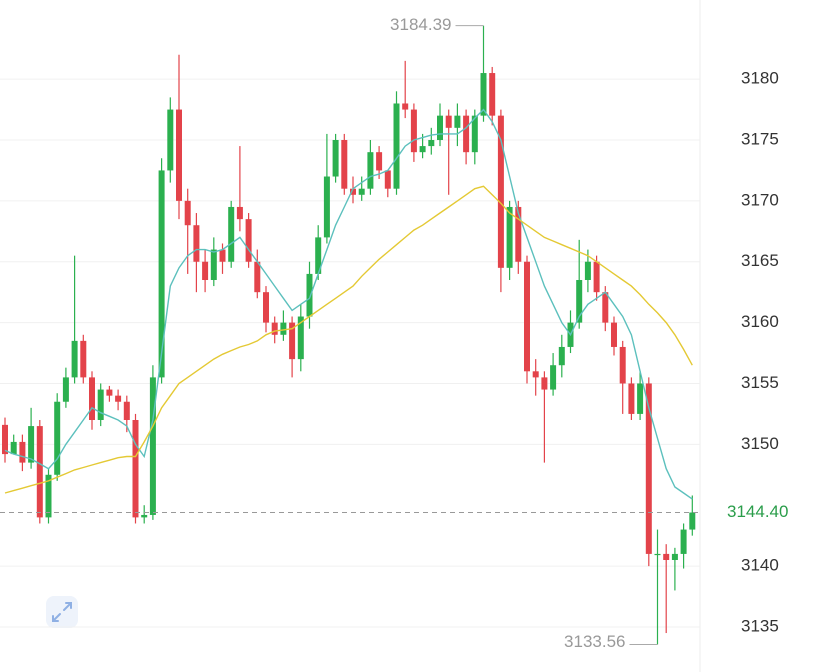 The width and height of the screenshot is (828, 672). What do you see at coordinates (760, 625) in the screenshot?
I see `y-tick-label: 3135` at bounding box center [760, 625].